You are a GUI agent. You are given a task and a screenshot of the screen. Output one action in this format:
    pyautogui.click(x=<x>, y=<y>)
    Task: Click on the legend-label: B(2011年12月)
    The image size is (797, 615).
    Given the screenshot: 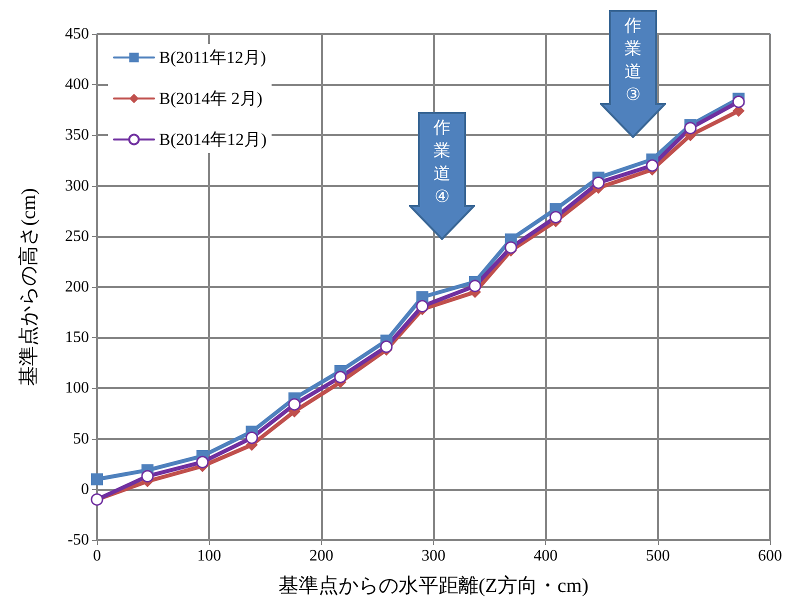 What is the action you would take?
    pyautogui.click(x=212, y=57)
    